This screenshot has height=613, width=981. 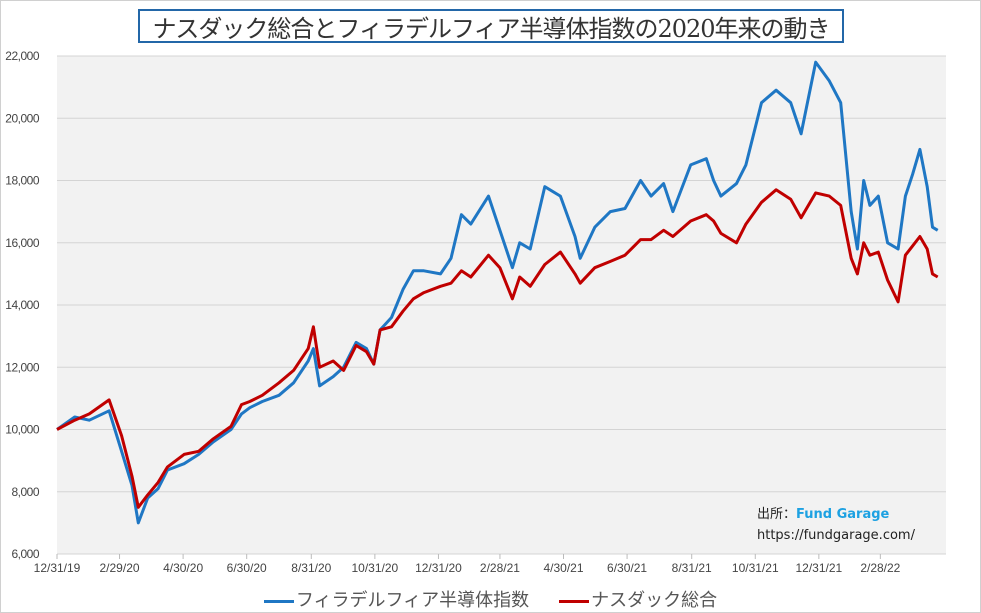 I want to click on legend-item-sox: フィラデルフィア半導体指数, so click(x=396, y=599).